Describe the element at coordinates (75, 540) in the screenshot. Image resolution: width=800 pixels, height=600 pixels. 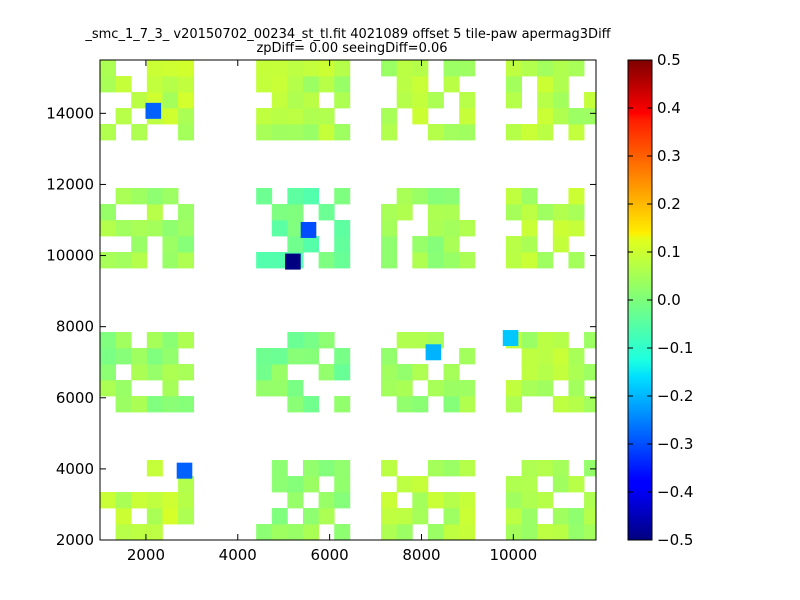
I see `y-tick-label: 2000` at that location.